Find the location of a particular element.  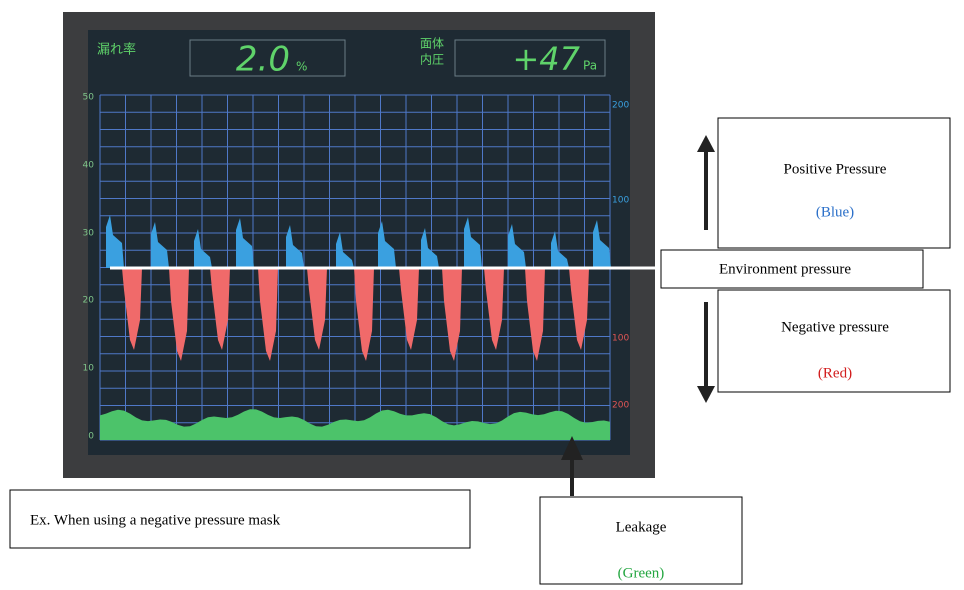

left-axis-label: 30 is located at coordinates (89, 234).